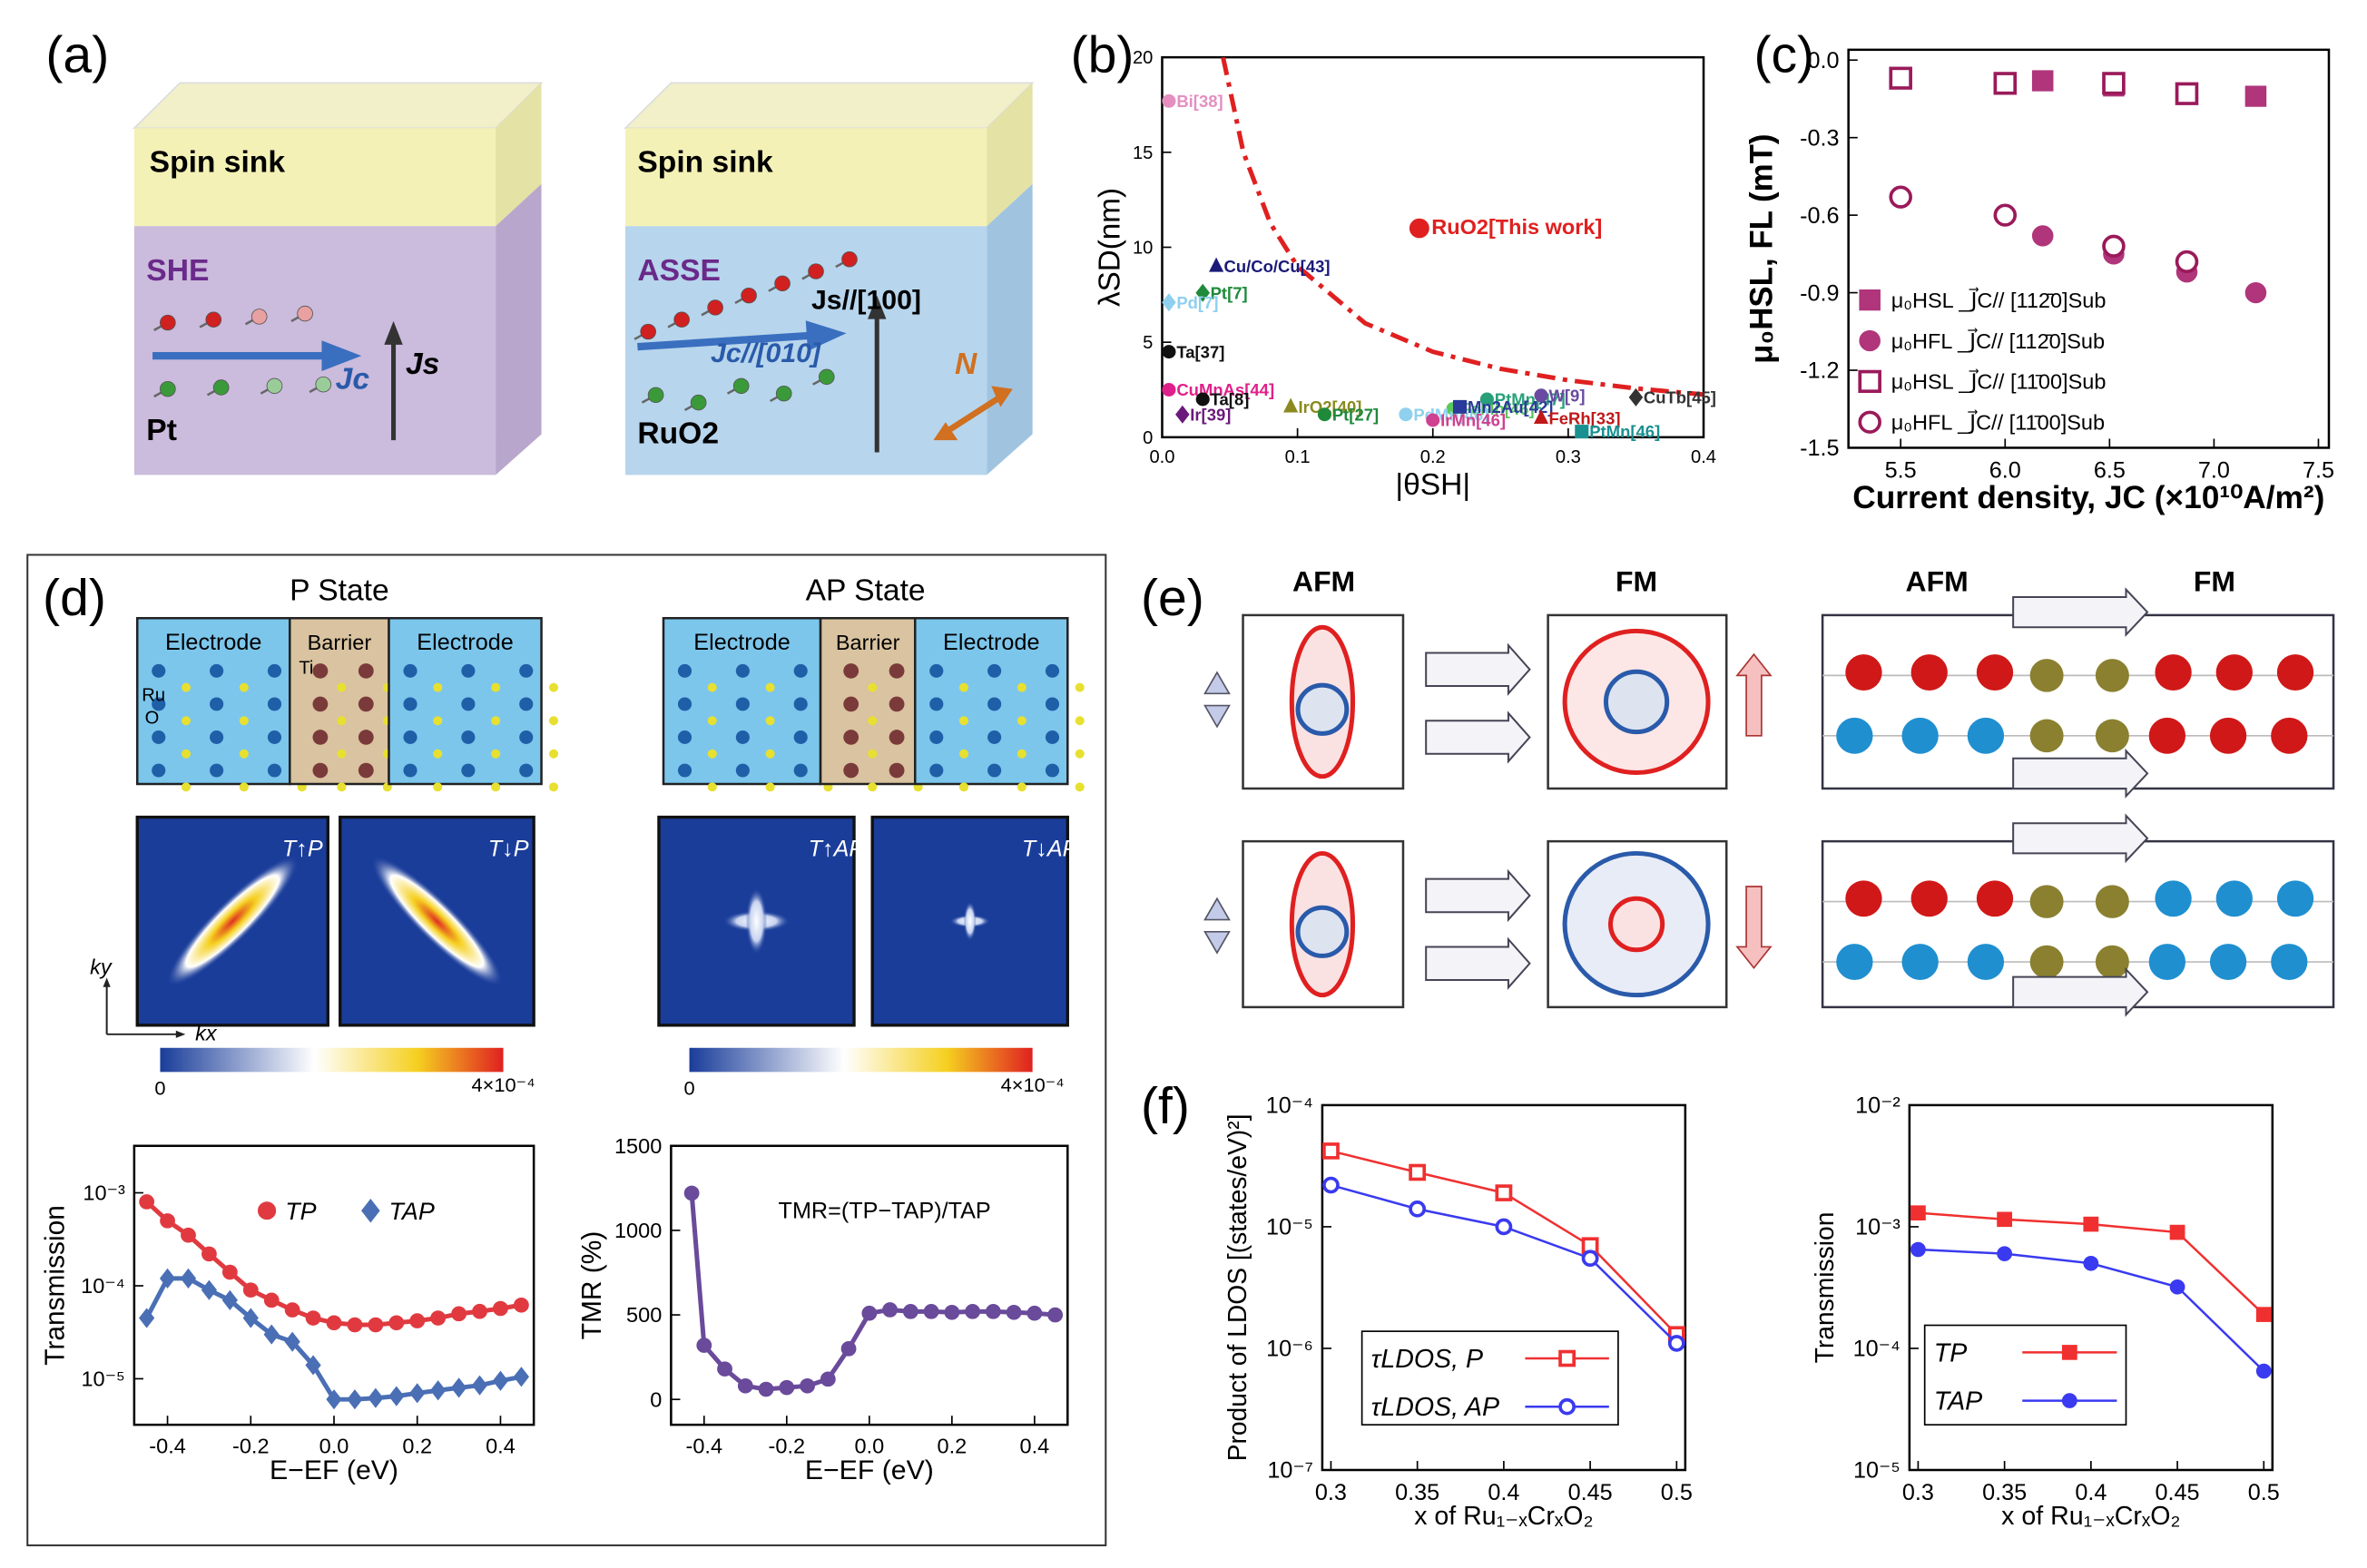 The height and width of the screenshot is (1568, 2367). What do you see at coordinates (644, 1315) in the screenshot?
I see `y-tick-label: 500` at bounding box center [644, 1315].